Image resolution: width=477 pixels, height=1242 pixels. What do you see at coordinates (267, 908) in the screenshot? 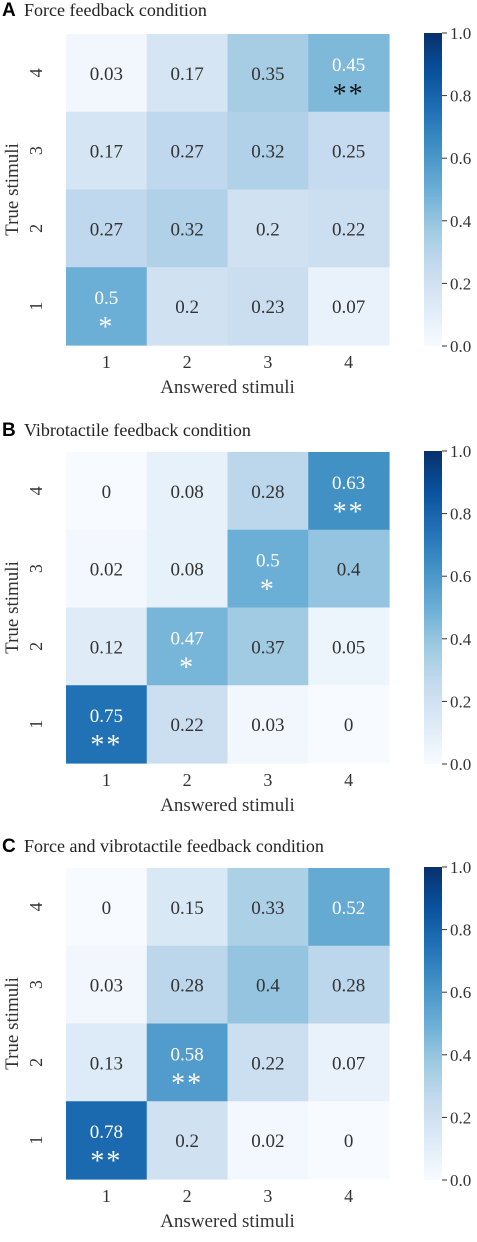
I see `cell-value-label: 0.33` at bounding box center [267, 908].